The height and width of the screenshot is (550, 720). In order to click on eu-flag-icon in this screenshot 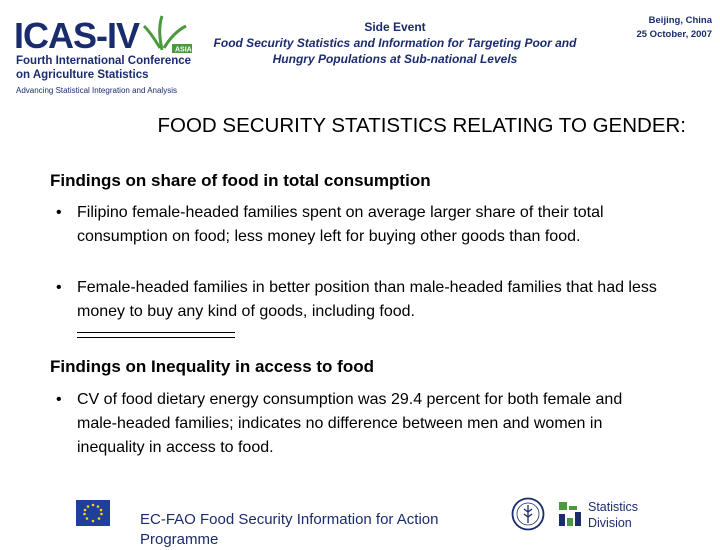, I will do `click(93, 513)`.